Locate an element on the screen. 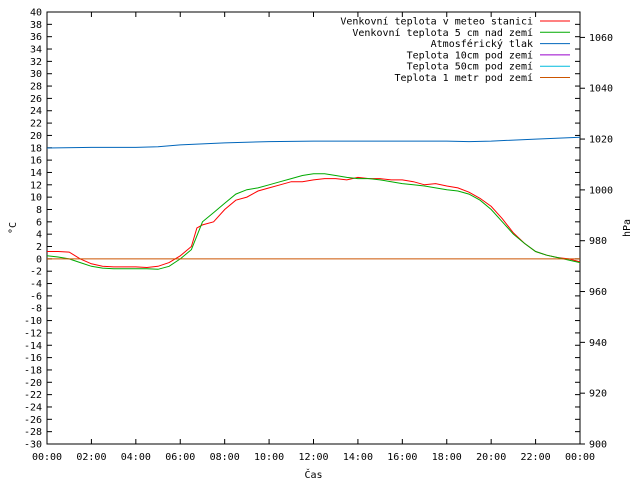 This screenshot has height=480, width=640. x-tick-label: 16:00 is located at coordinates (402, 457).